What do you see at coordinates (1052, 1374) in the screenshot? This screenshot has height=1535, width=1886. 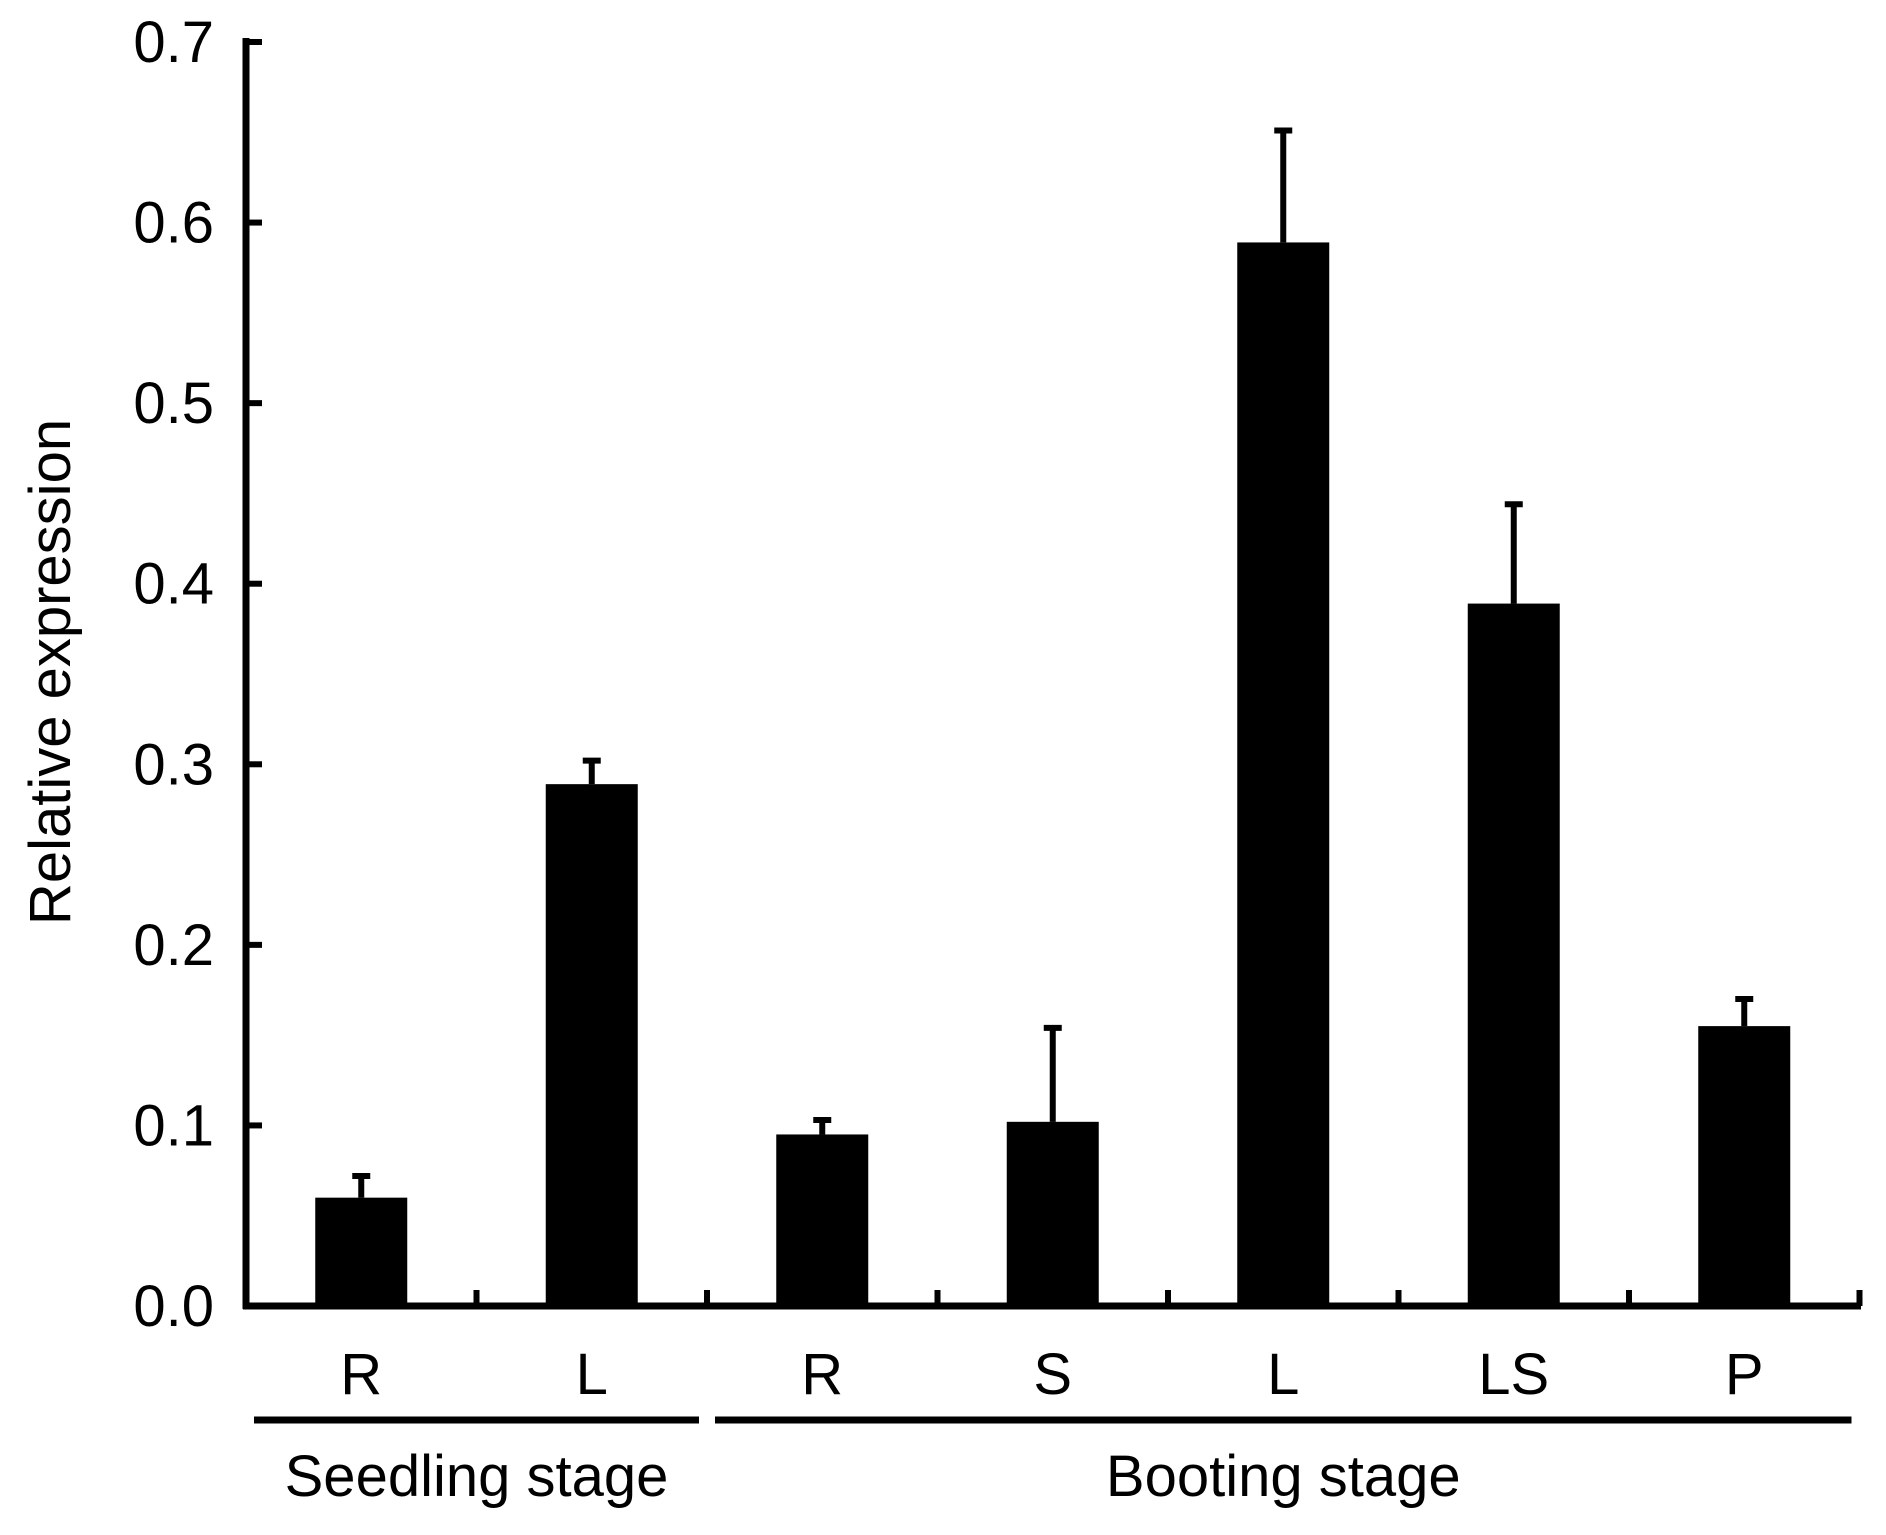 I see `x-tick-label: S` at bounding box center [1052, 1374].